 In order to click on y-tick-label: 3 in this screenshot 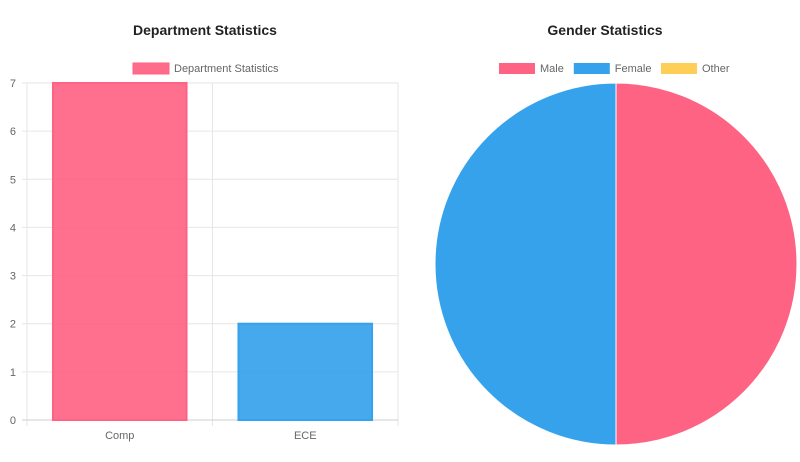, I will do `click(13, 277)`.